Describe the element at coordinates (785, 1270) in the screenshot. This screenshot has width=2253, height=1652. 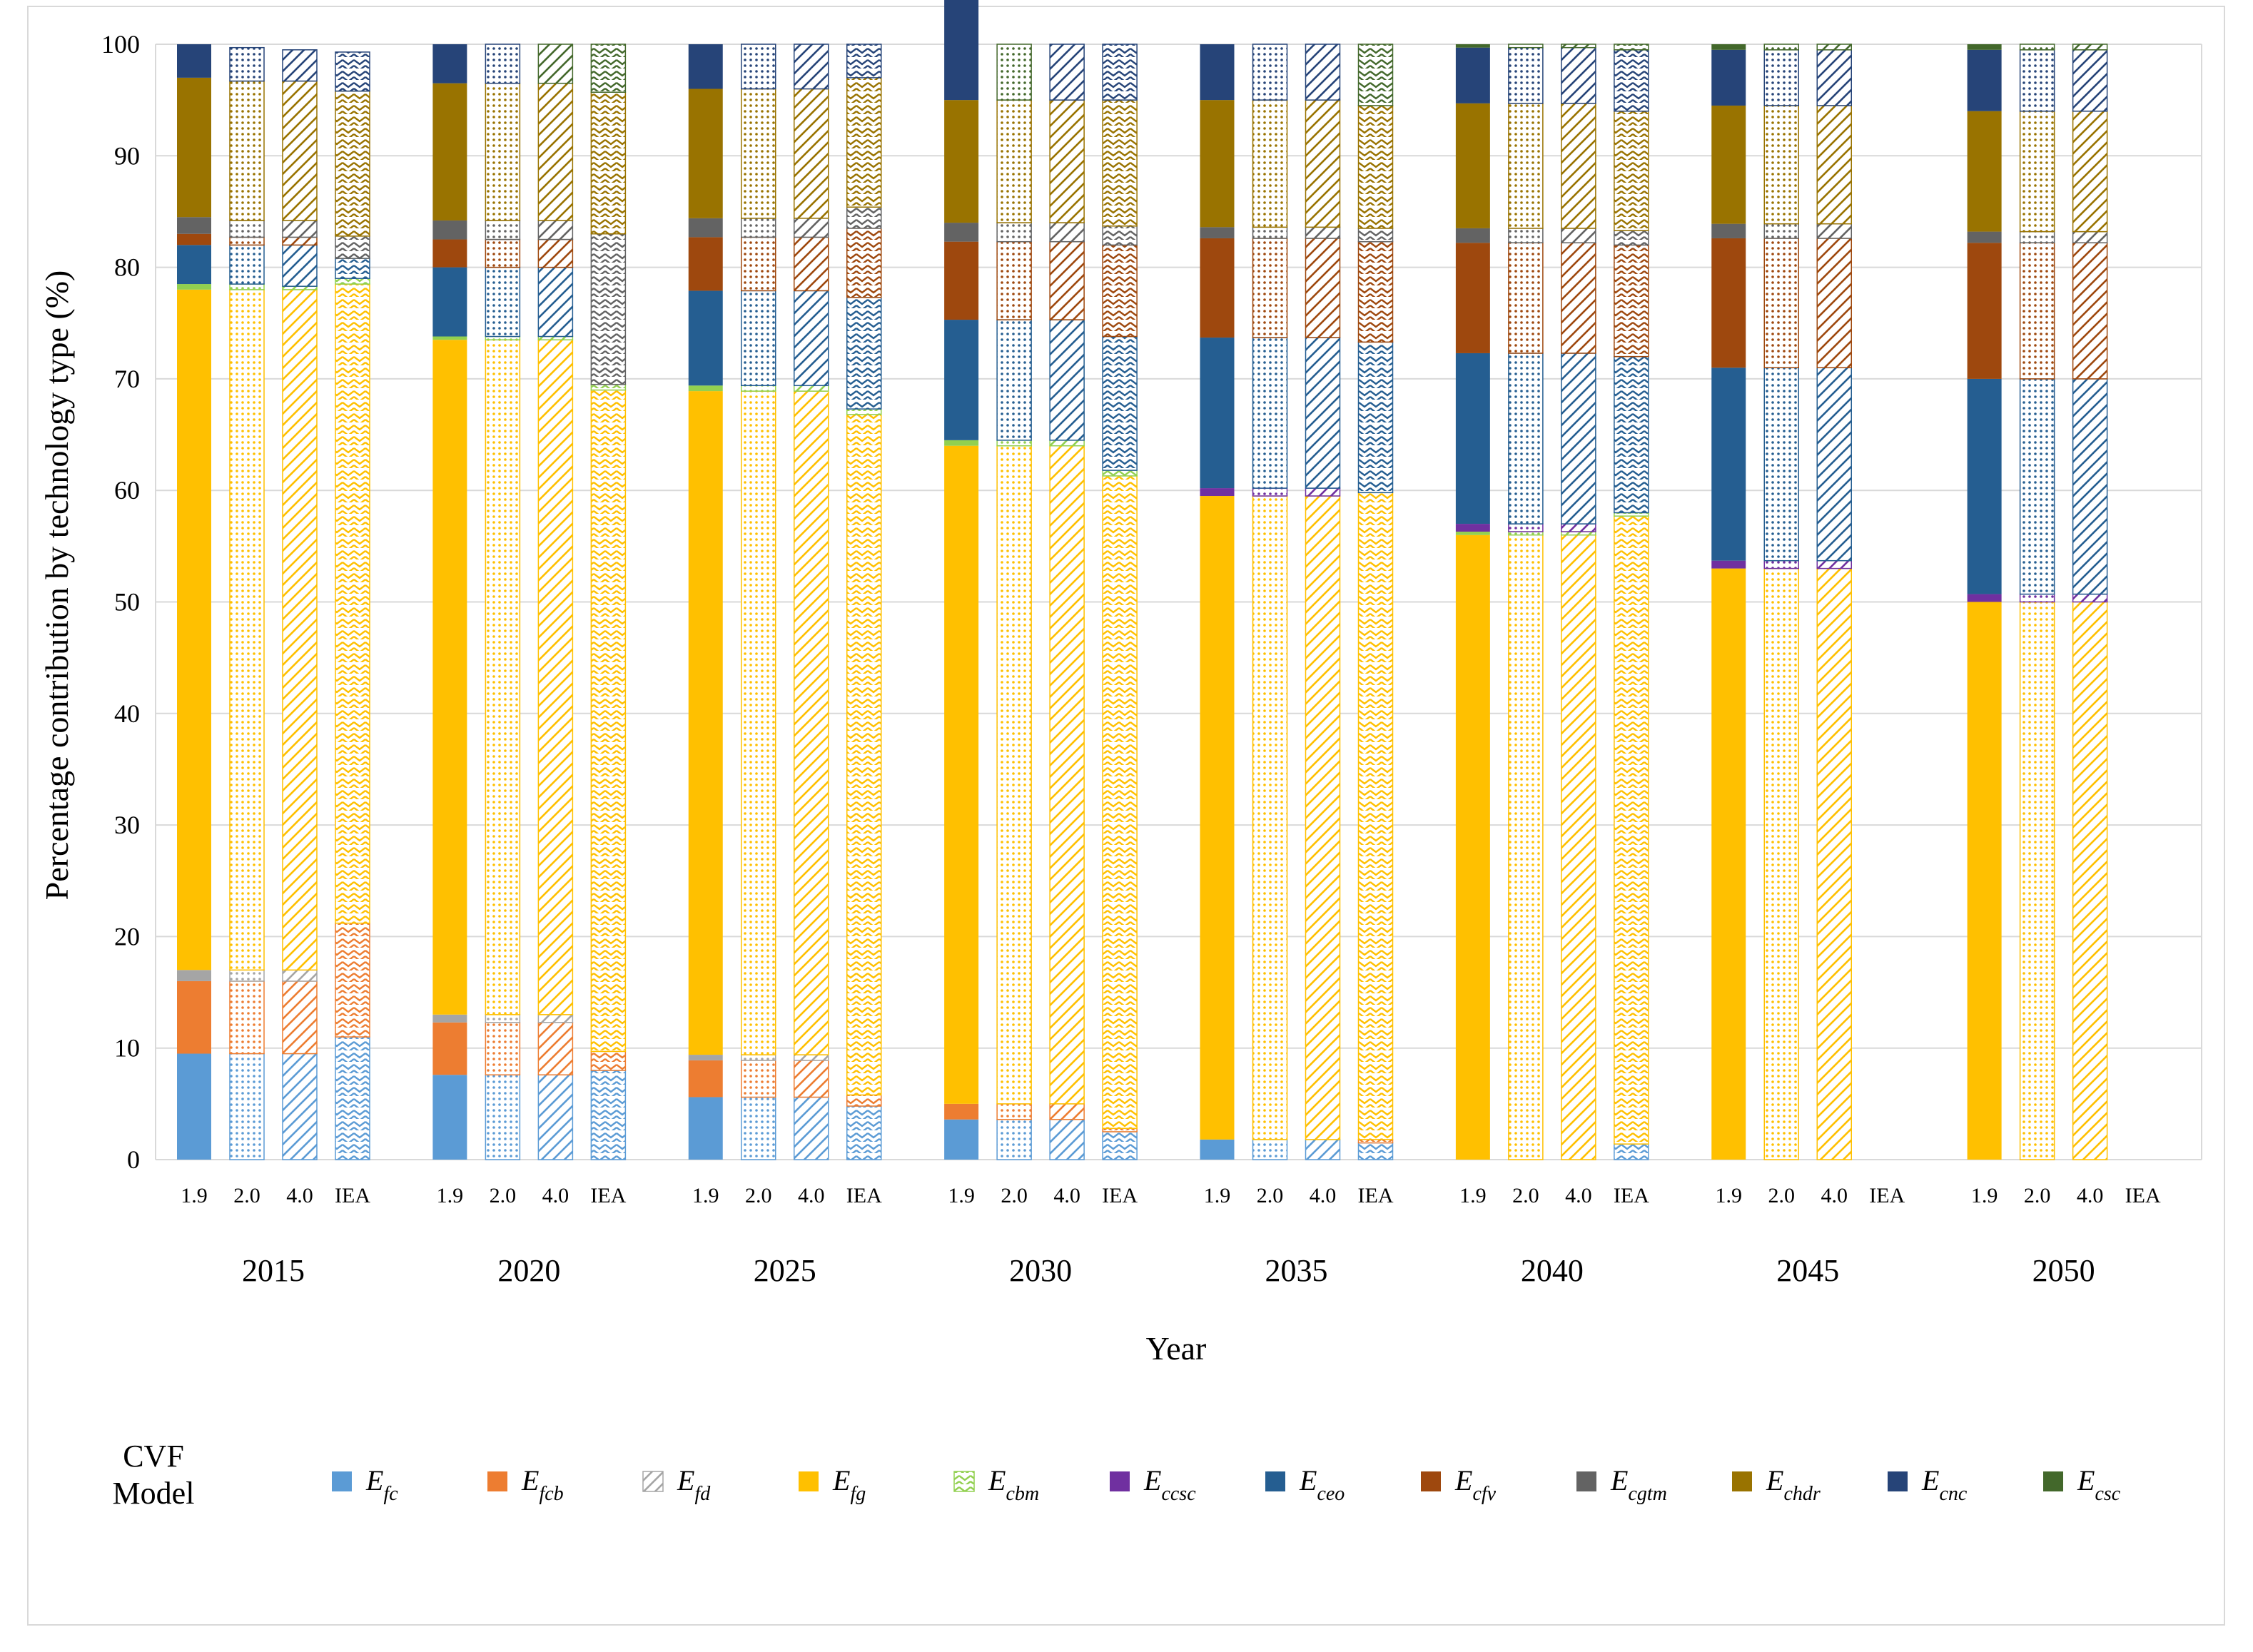
I see `year-label: 2025` at that location.